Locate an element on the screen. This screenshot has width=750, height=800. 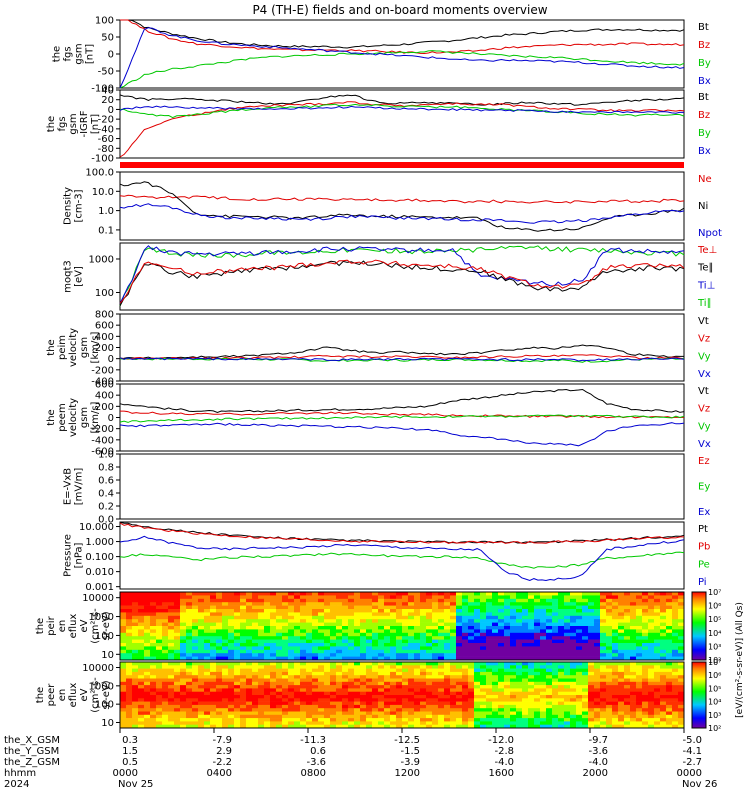
x-tick-label: 1.5 is located at coordinates (130, 751).